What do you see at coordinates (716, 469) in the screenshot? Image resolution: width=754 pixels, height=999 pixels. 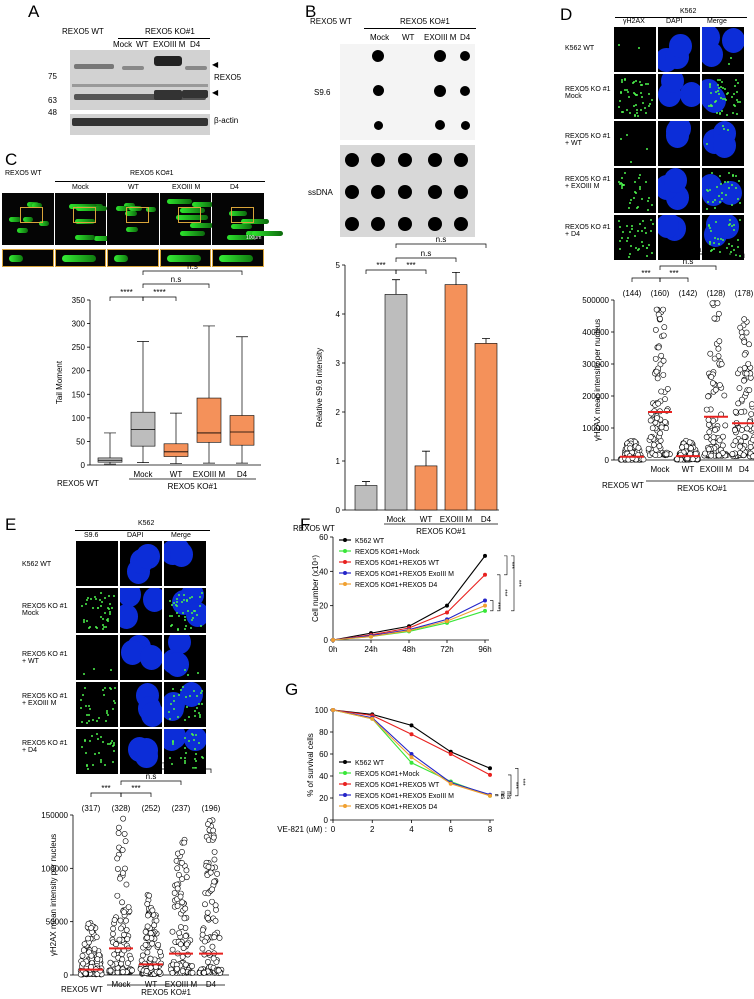 I see `d-x-tick-label: EXOIII M` at bounding box center [716, 469].